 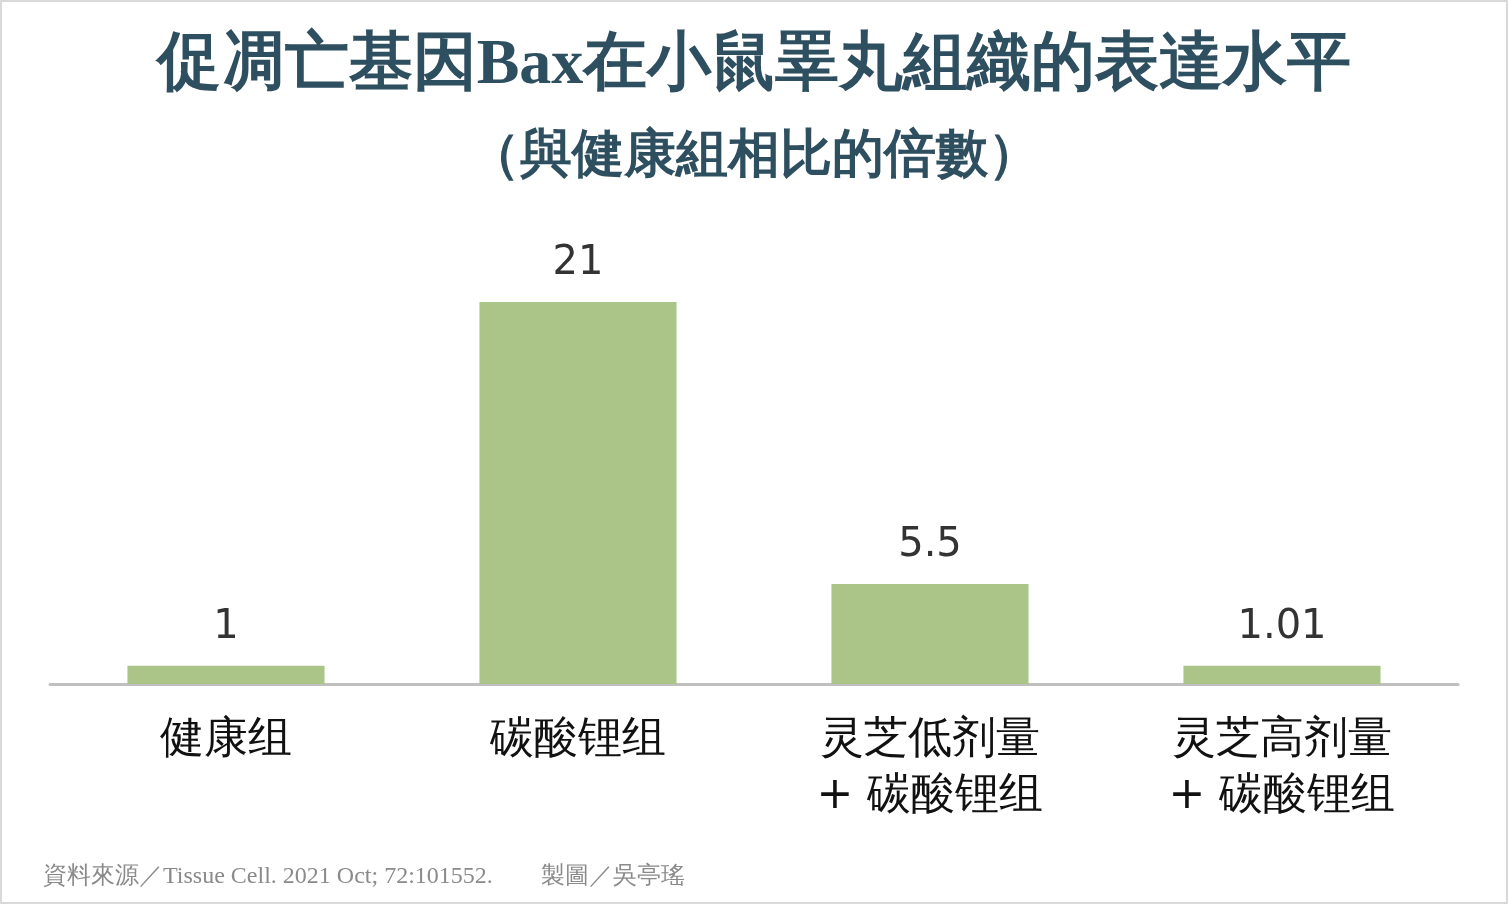 I want to click on x-tick-label: 碳酸锂组, so click(x=577, y=736).